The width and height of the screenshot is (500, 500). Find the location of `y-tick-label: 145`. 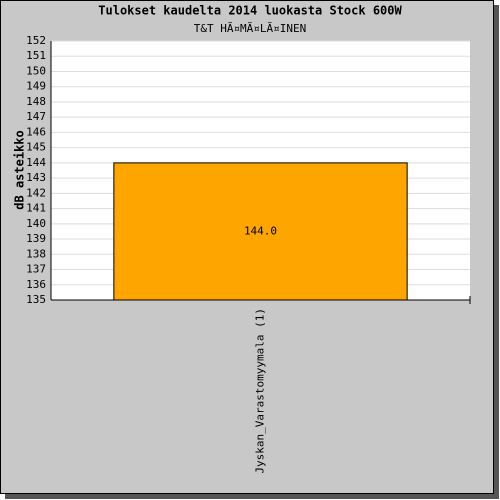

y-tick-label: 145 is located at coordinates (36, 147).